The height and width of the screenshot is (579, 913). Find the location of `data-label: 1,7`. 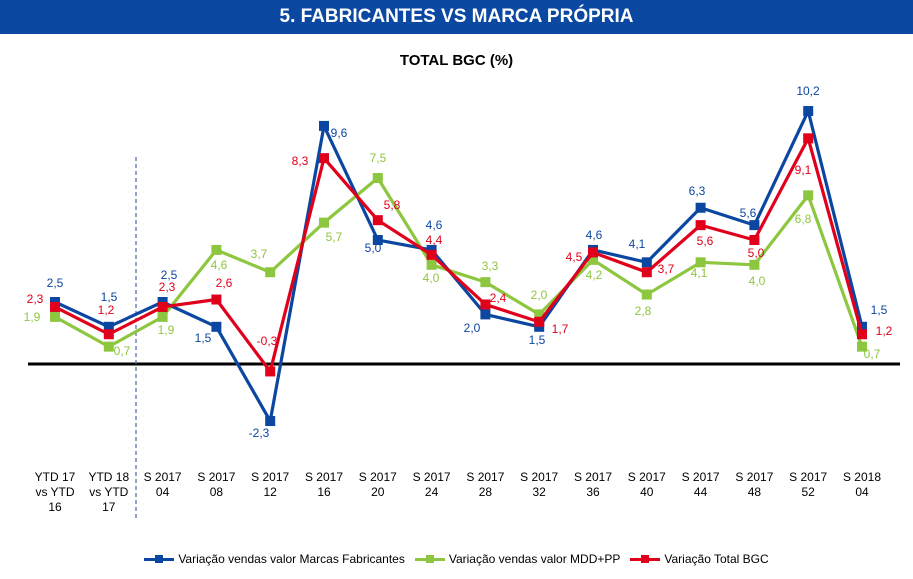

data-label: 1,7 is located at coordinates (560, 329).